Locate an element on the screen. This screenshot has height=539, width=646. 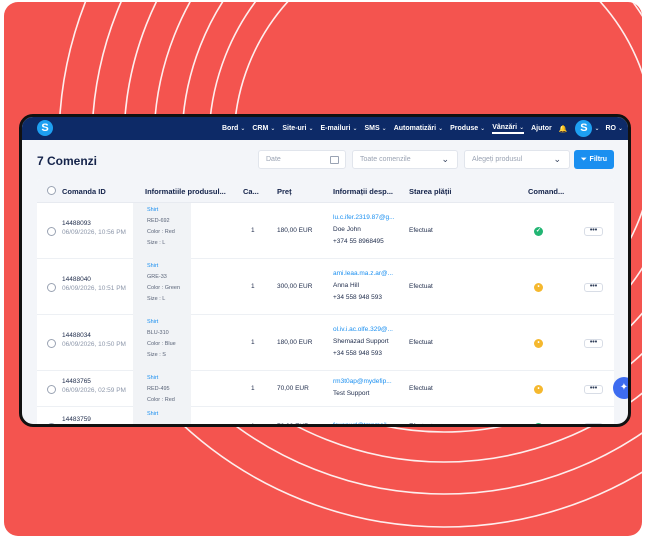
bell-icon: 🔔 is located at coordinates (563, 129).